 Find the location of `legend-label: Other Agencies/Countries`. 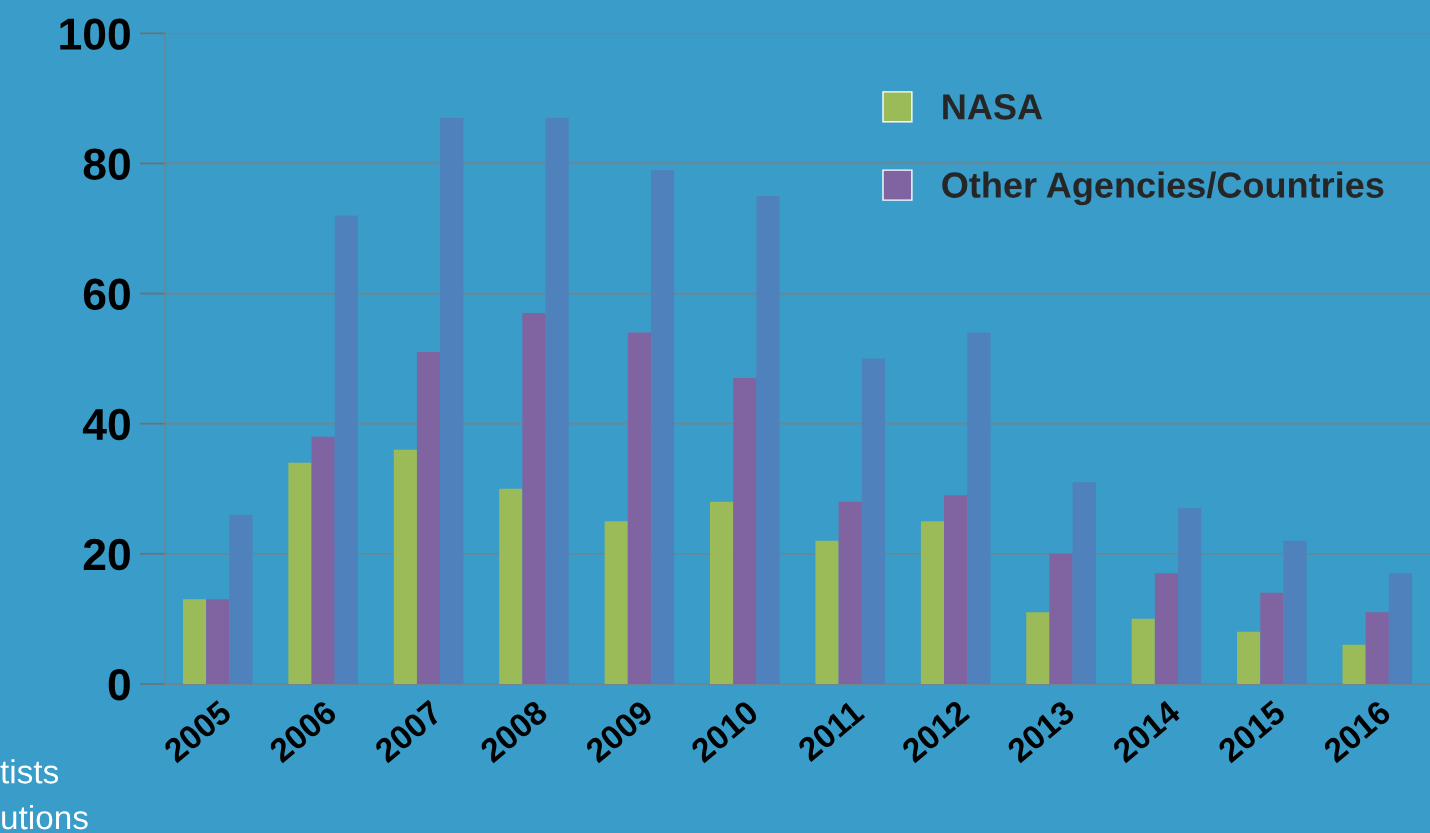

legend-label: Other Agencies/Countries is located at coordinates (1163, 188).